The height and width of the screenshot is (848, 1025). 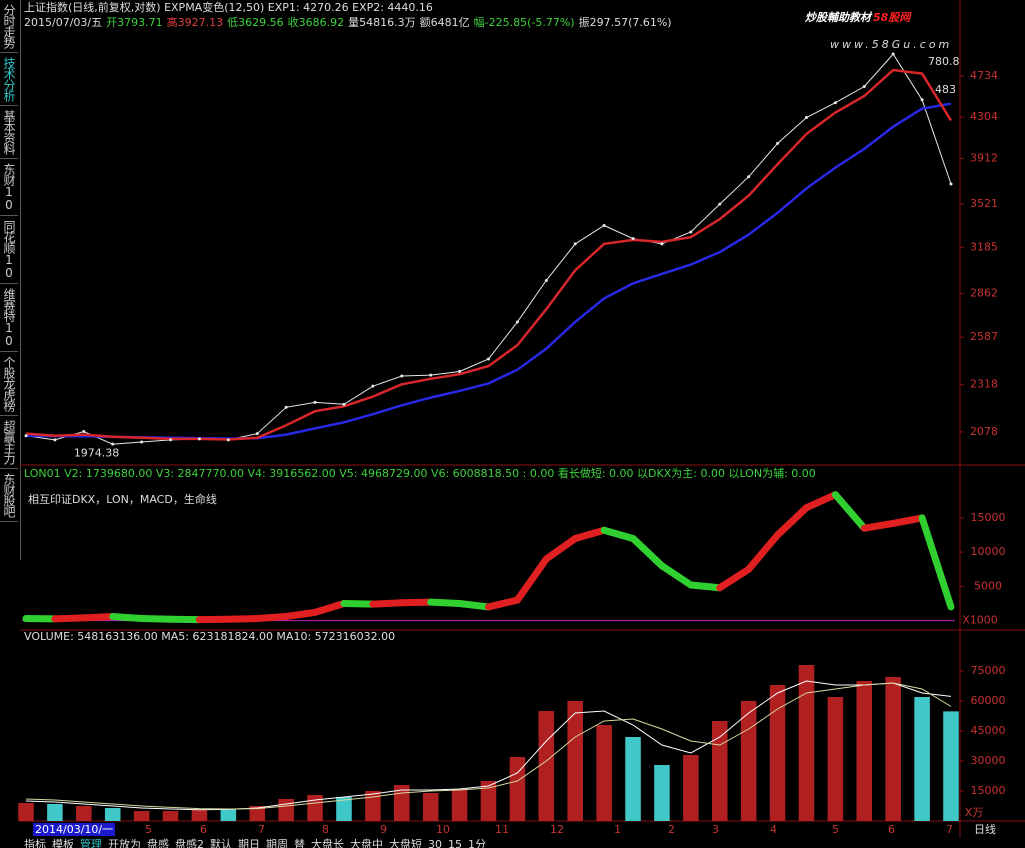 I want to click on toolbar-tab: 期周, so click(x=277, y=843).